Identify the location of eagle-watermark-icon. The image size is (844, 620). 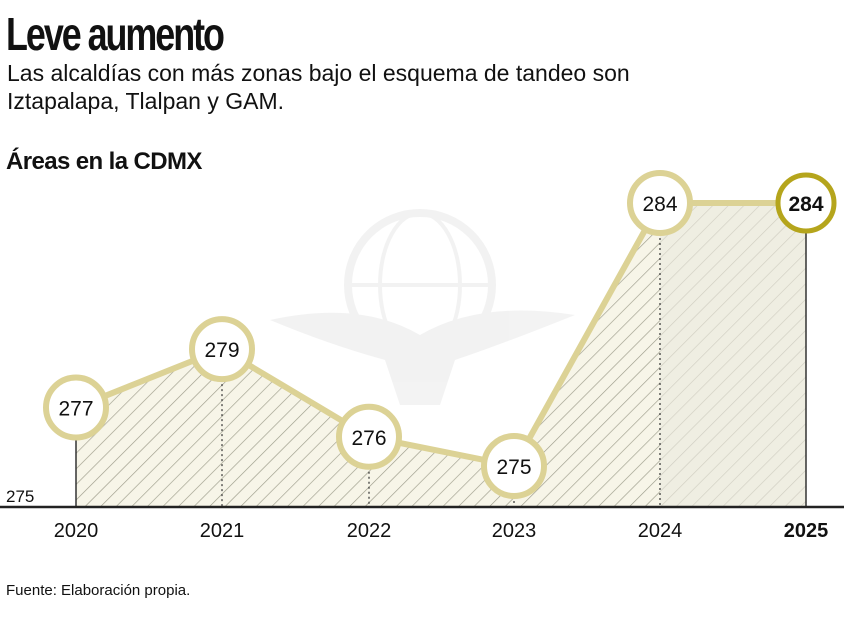
(422, 307).